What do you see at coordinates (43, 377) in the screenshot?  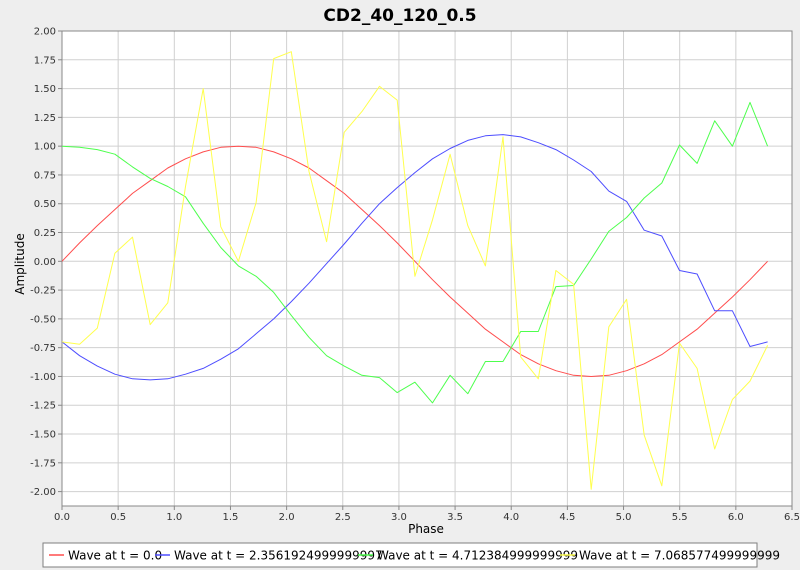 I see `y-tick-label: -1.00` at bounding box center [43, 377].